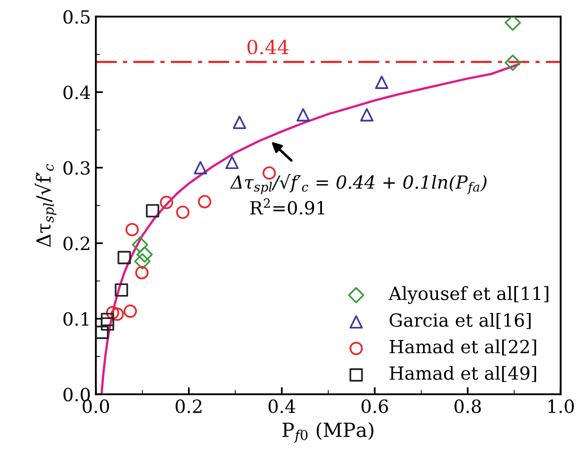 Image resolution: width=581 pixels, height=475 pixels. I want to click on y-tick-label: 0.1, so click(75, 319).